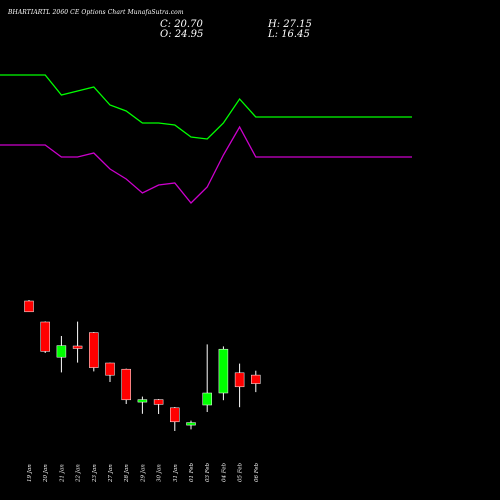 The width and height of the screenshot is (500, 500). What do you see at coordinates (176, 473) in the screenshot?
I see `x-tick-label: 31 Jan` at bounding box center [176, 473].